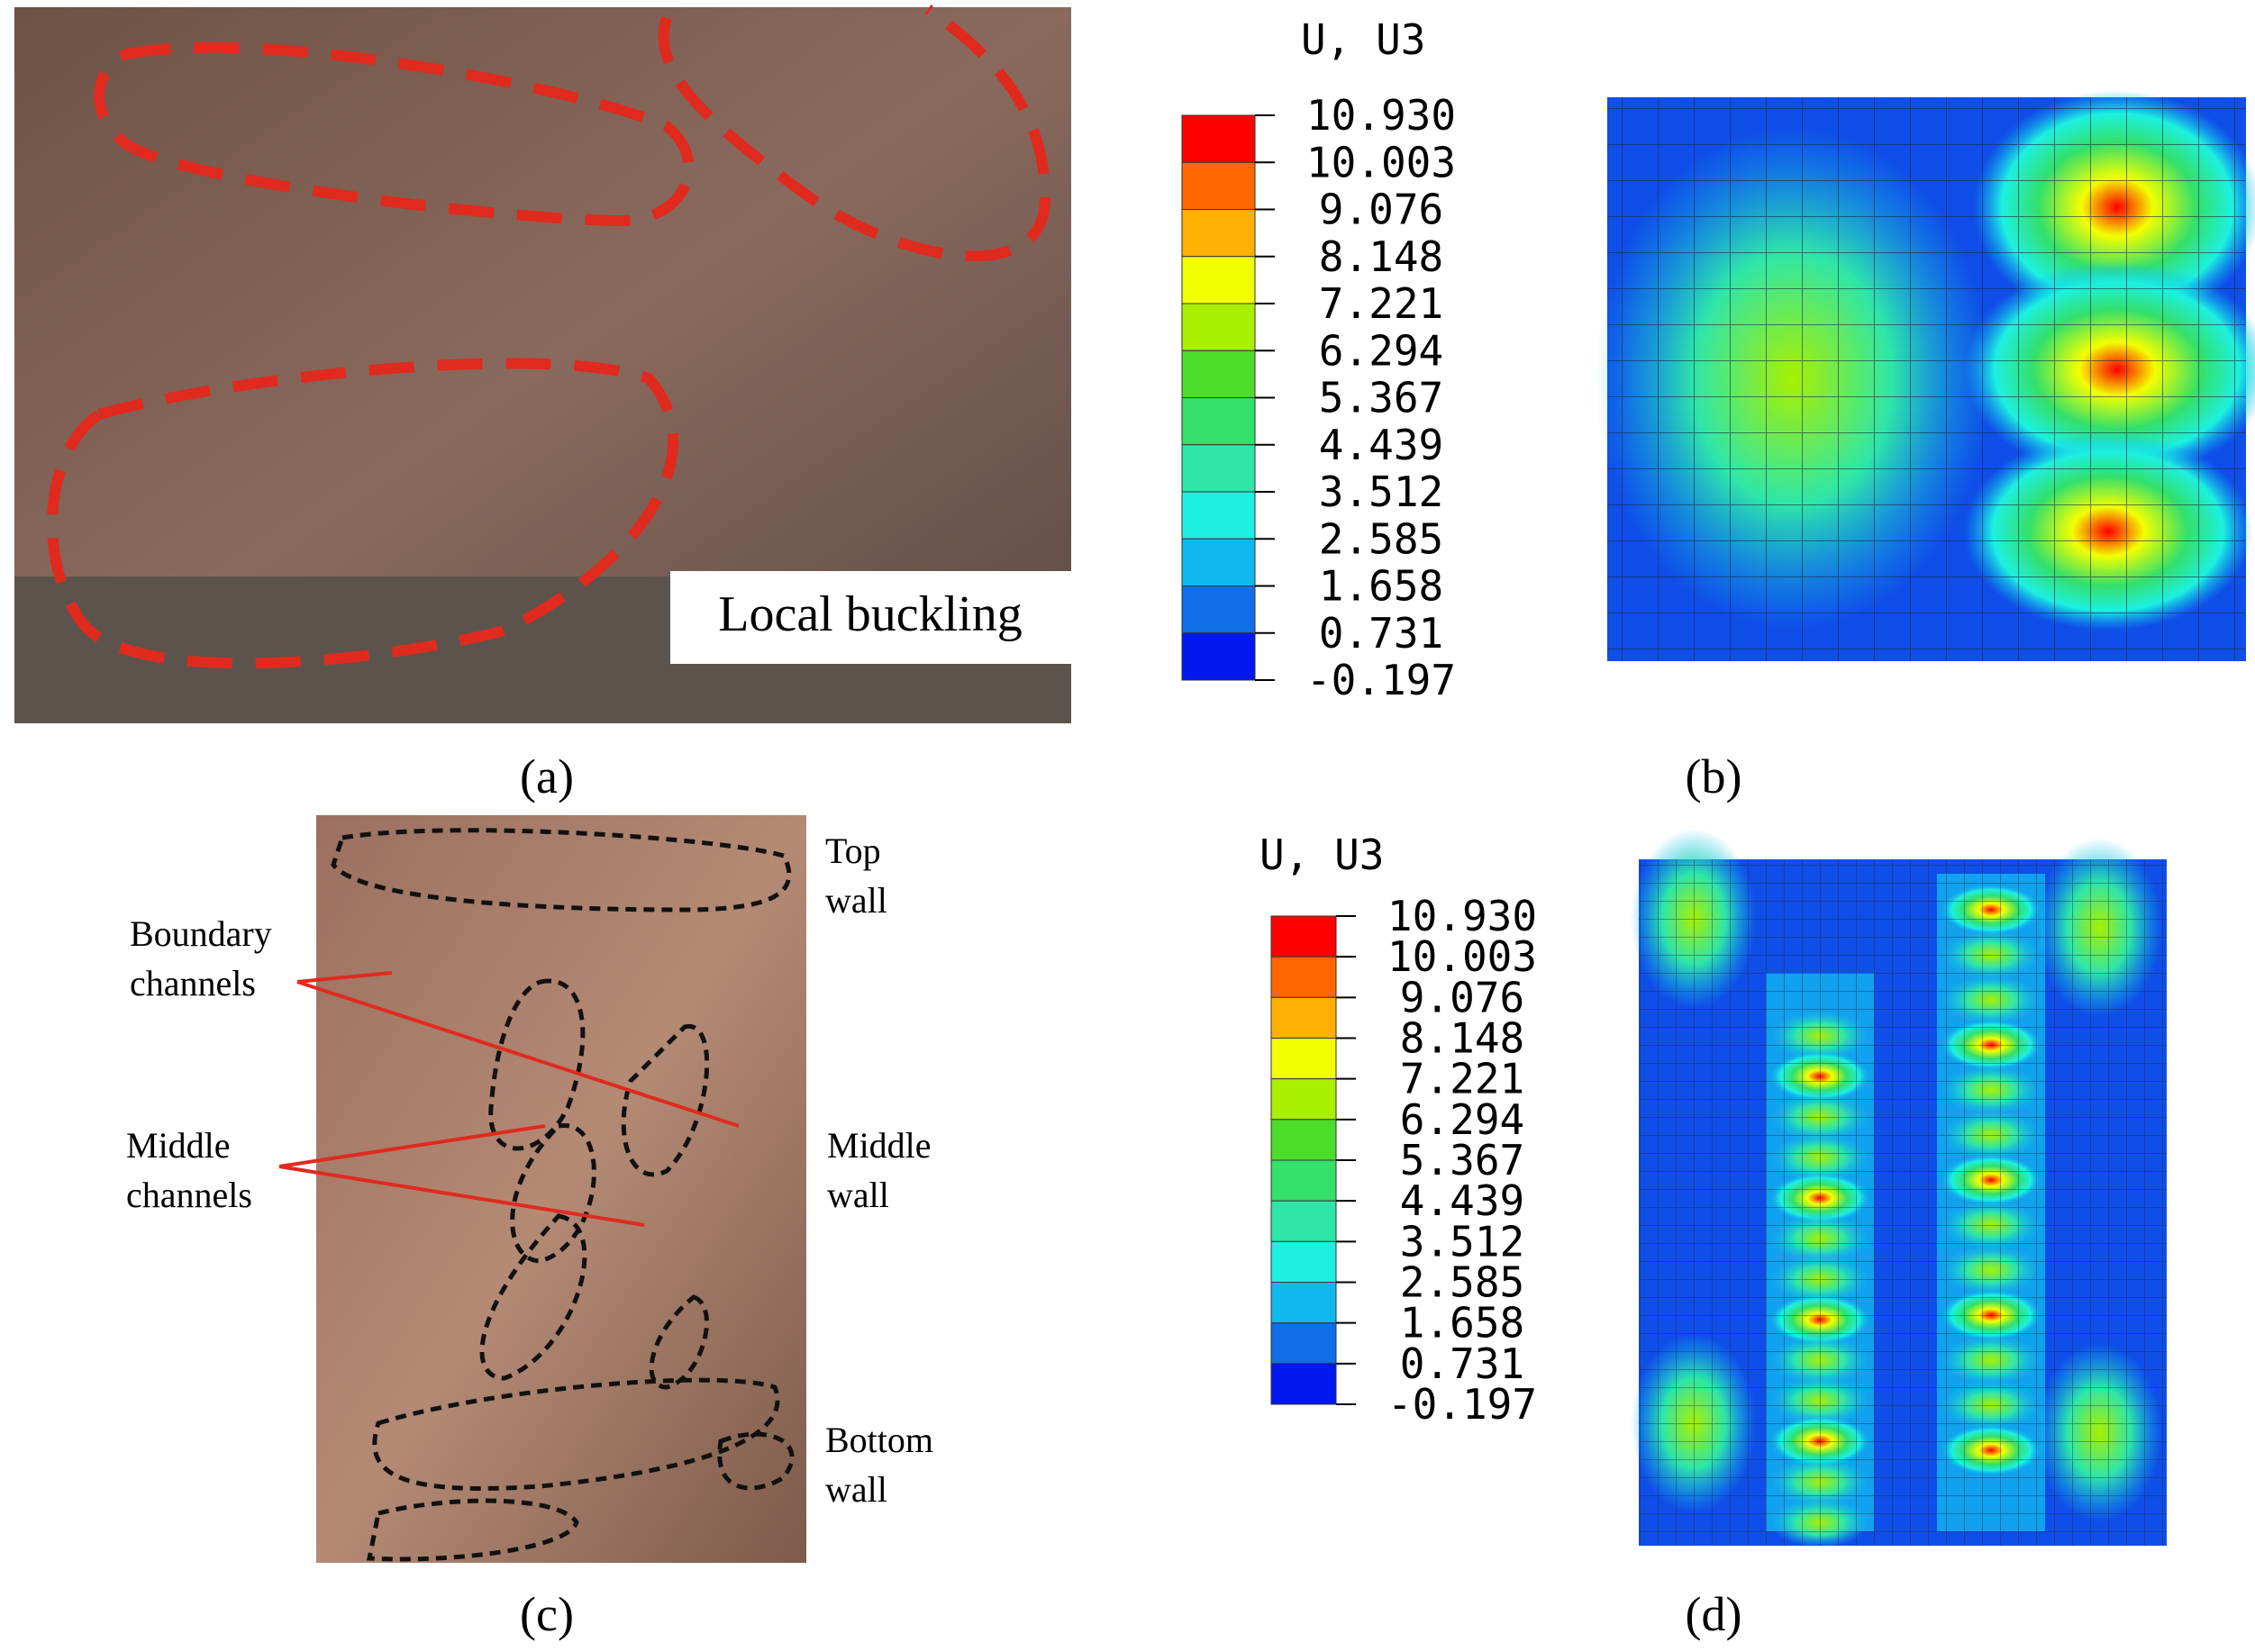  Describe the element at coordinates (1899, 1188) in the screenshot. I see `contour-plot-d` at that location.